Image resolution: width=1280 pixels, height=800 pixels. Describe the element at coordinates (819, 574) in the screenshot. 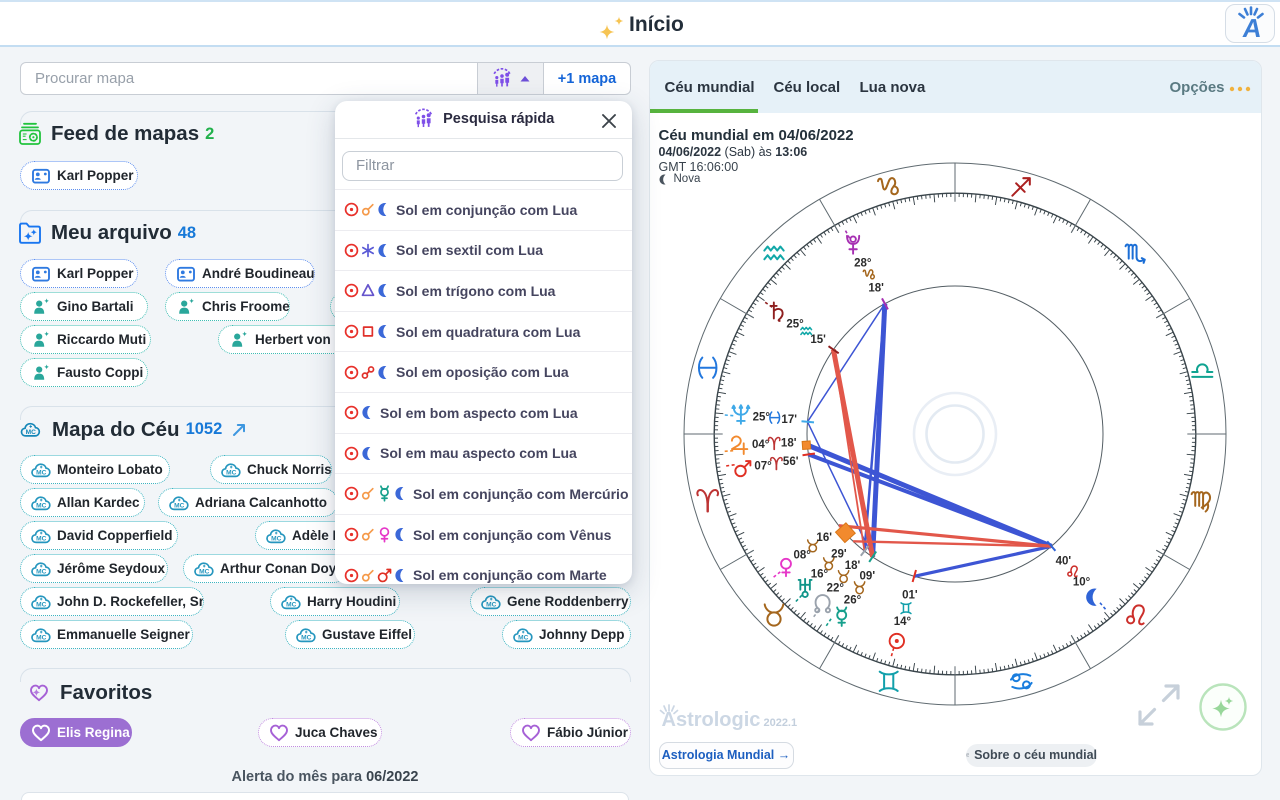

I see `svg-text: 16°` at that location.